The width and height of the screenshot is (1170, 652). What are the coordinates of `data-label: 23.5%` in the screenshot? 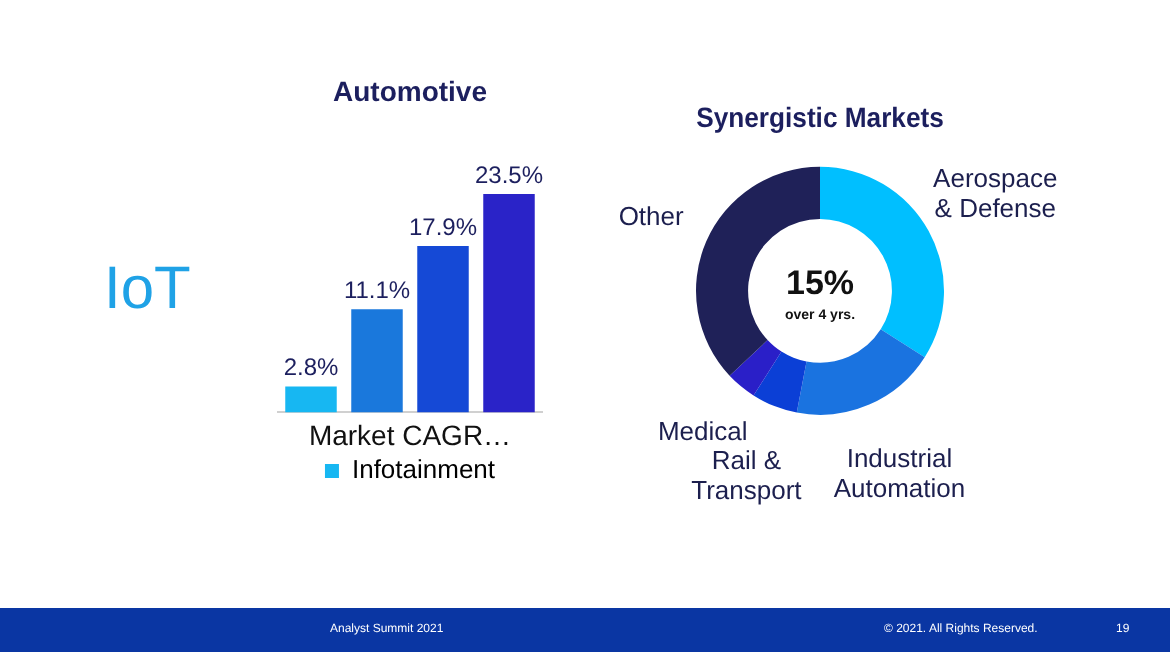 It's located at (509, 174).